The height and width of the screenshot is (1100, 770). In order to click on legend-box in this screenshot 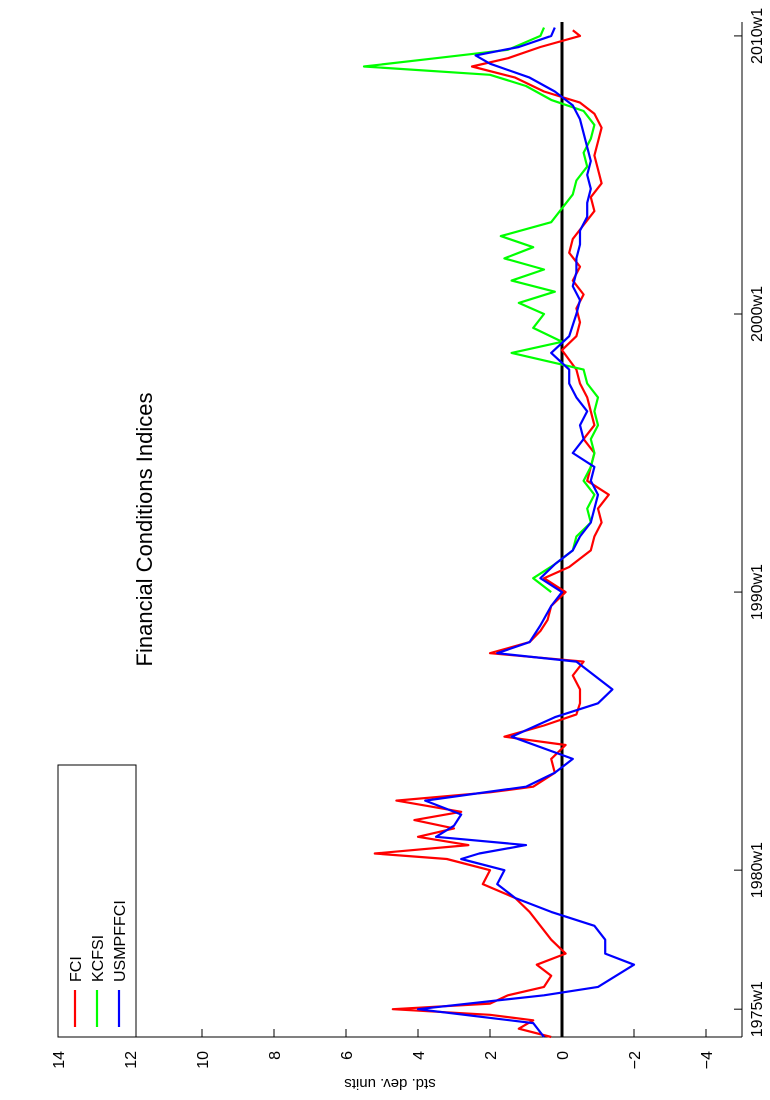, I will do `click(97, 901)`.